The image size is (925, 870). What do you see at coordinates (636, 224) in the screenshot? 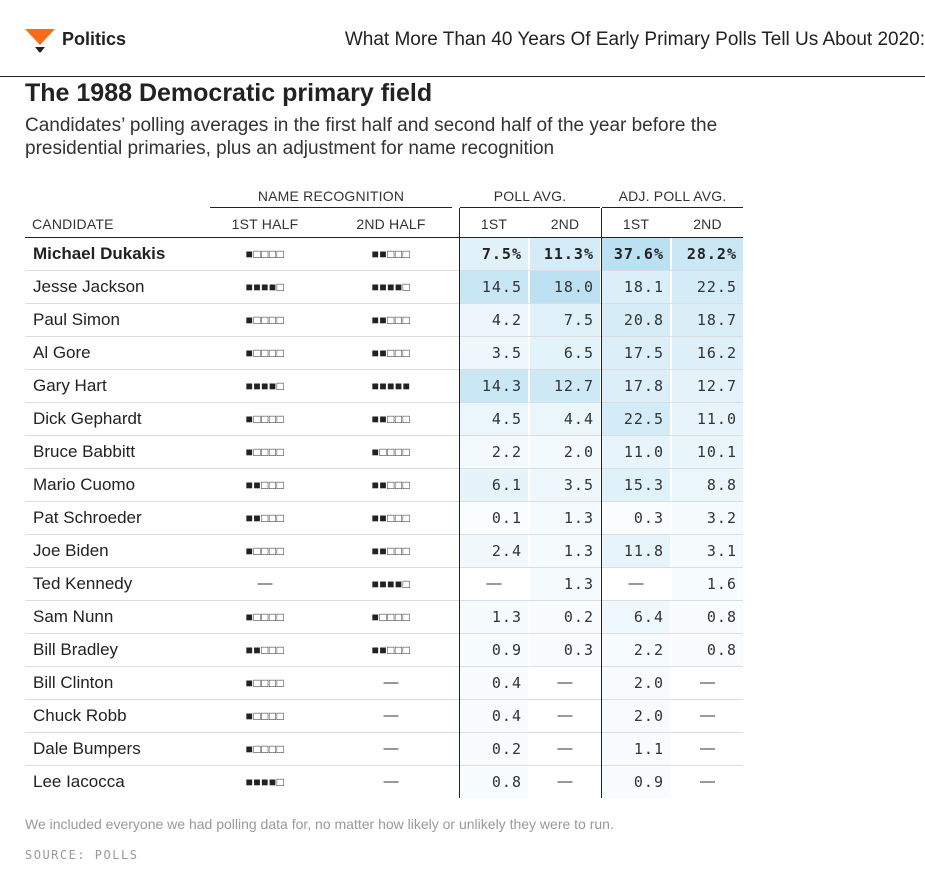
I see `column-header-adj-first: 1ST` at bounding box center [636, 224].